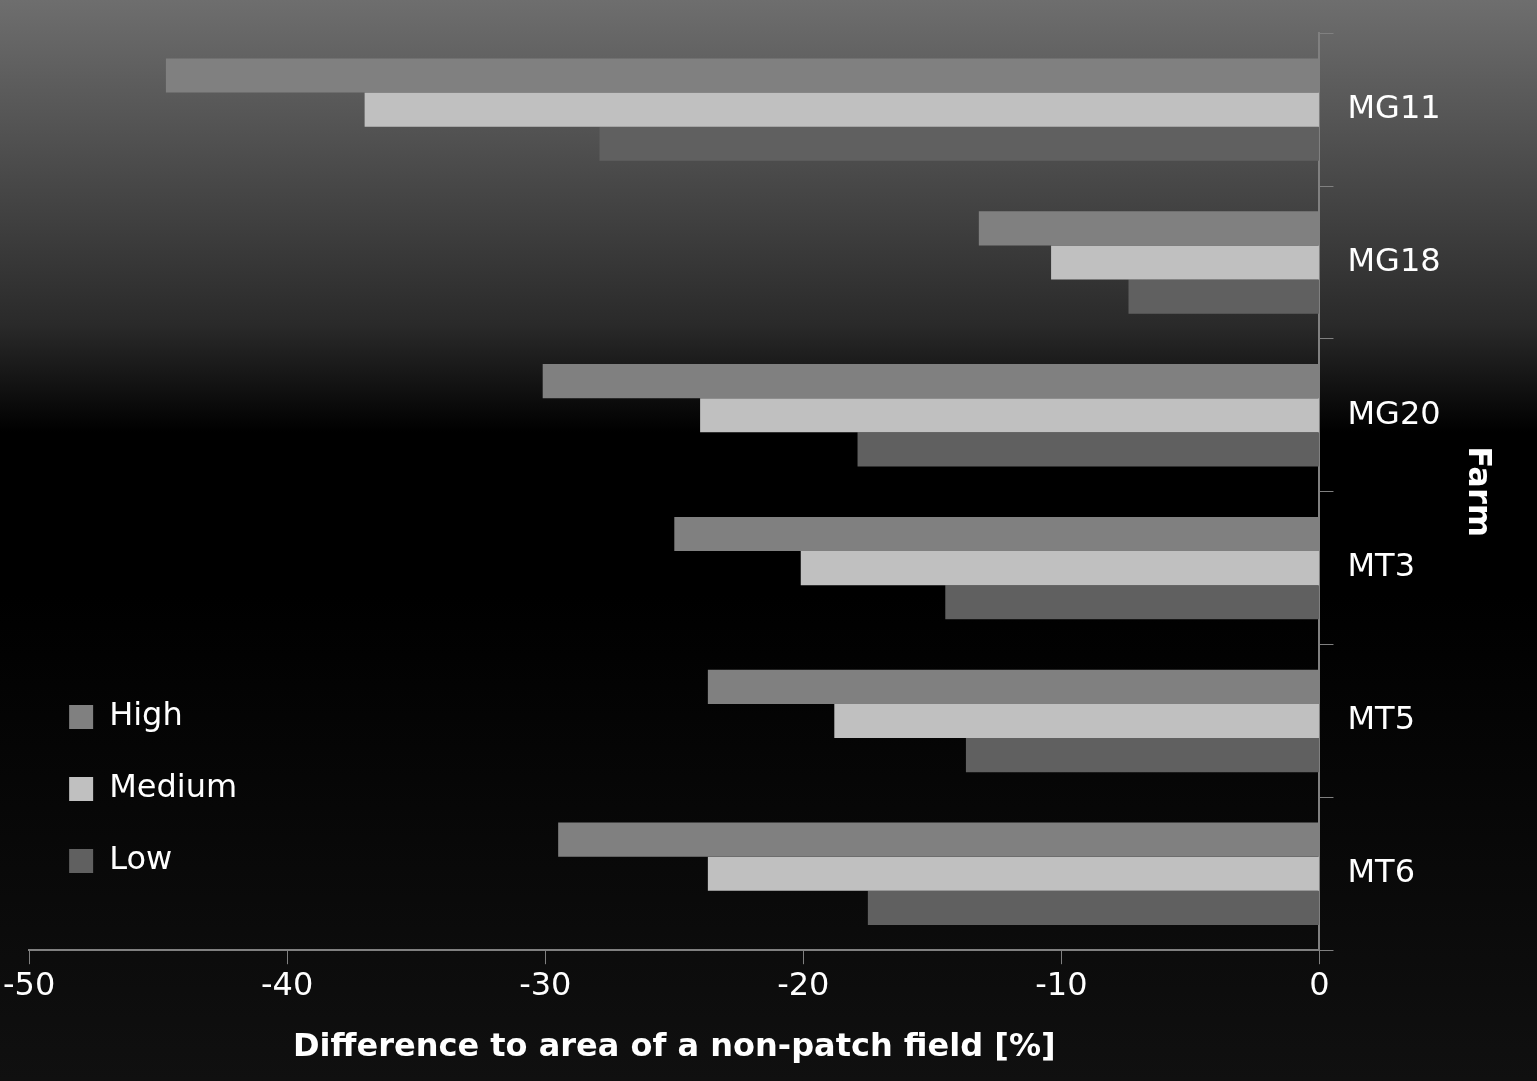 The image size is (1537, 1081). What do you see at coordinates (146, 714) in the screenshot?
I see `legend-label: High` at bounding box center [146, 714].